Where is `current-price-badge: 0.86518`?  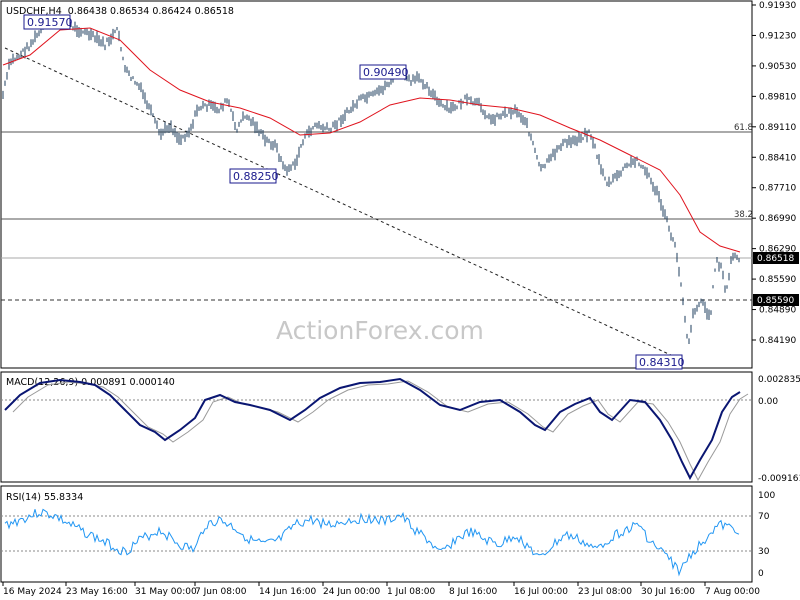 current-price-badge: 0.86518 is located at coordinates (776, 258).